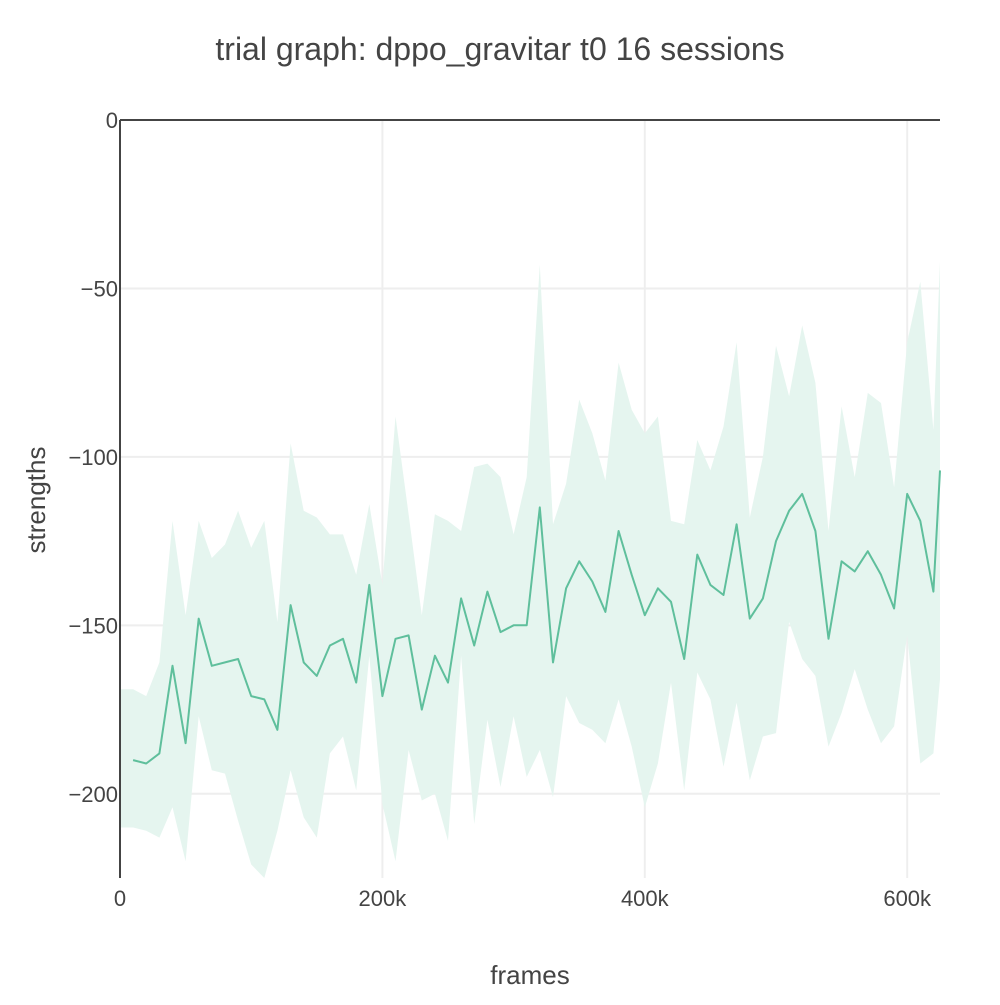 The image size is (1000, 1005). I want to click on y-tick-label: 0, so click(112, 120).